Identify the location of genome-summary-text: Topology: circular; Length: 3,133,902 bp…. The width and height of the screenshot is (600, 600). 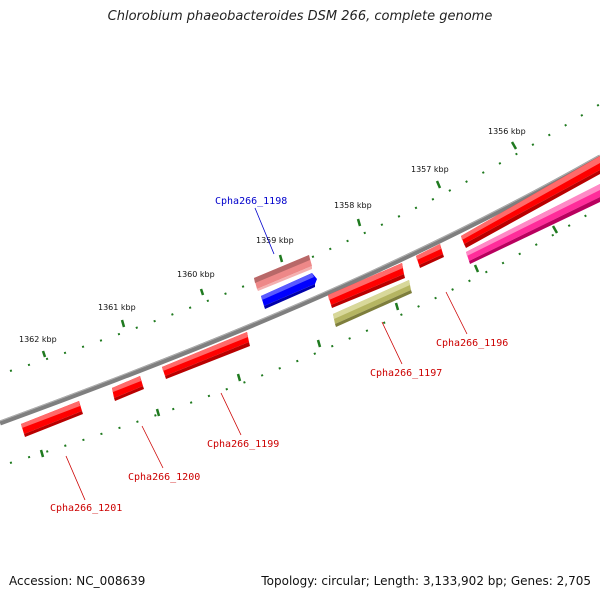
(426, 581).